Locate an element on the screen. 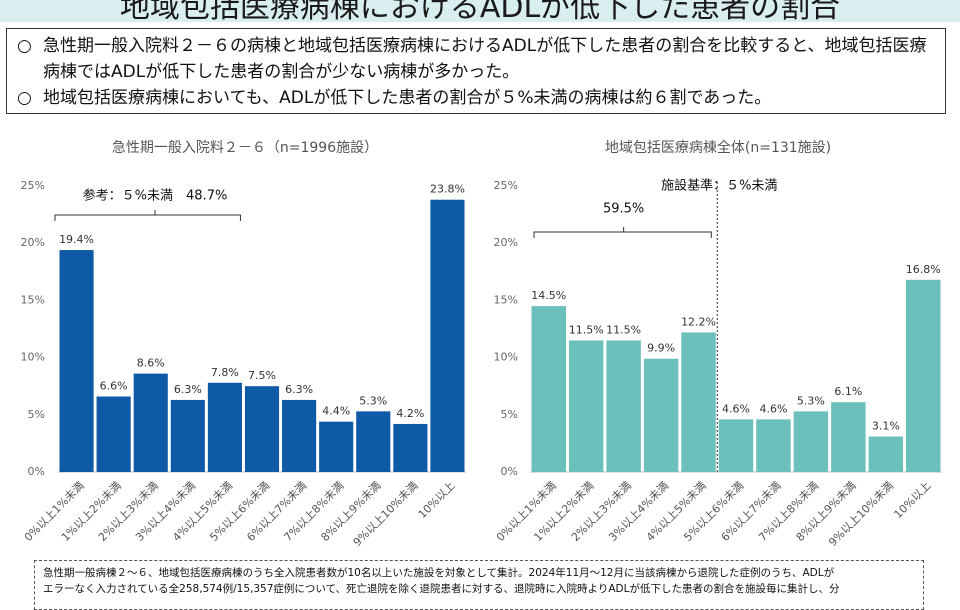 The width and height of the screenshot is (960, 610). value-label: 23.8% is located at coordinates (447, 189).